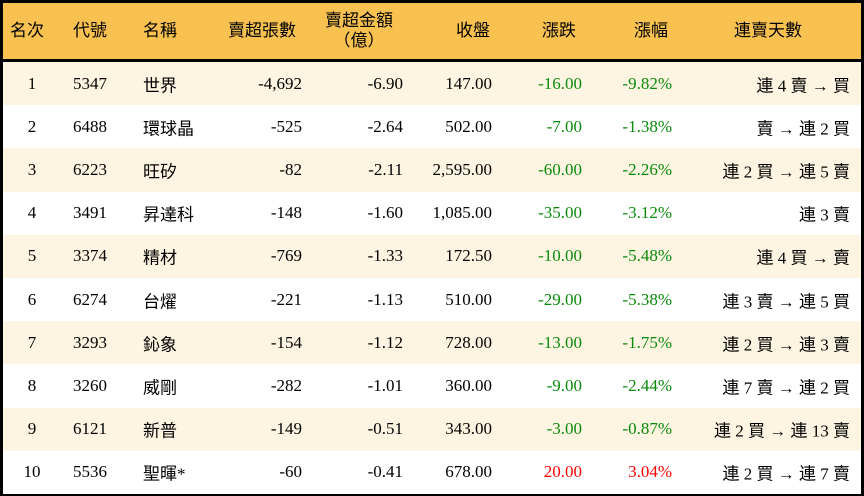 Image resolution: width=864 pixels, height=496 pixels. What do you see at coordinates (651, 30) in the screenshot?
I see `header-pct: 漲幅` at bounding box center [651, 30].